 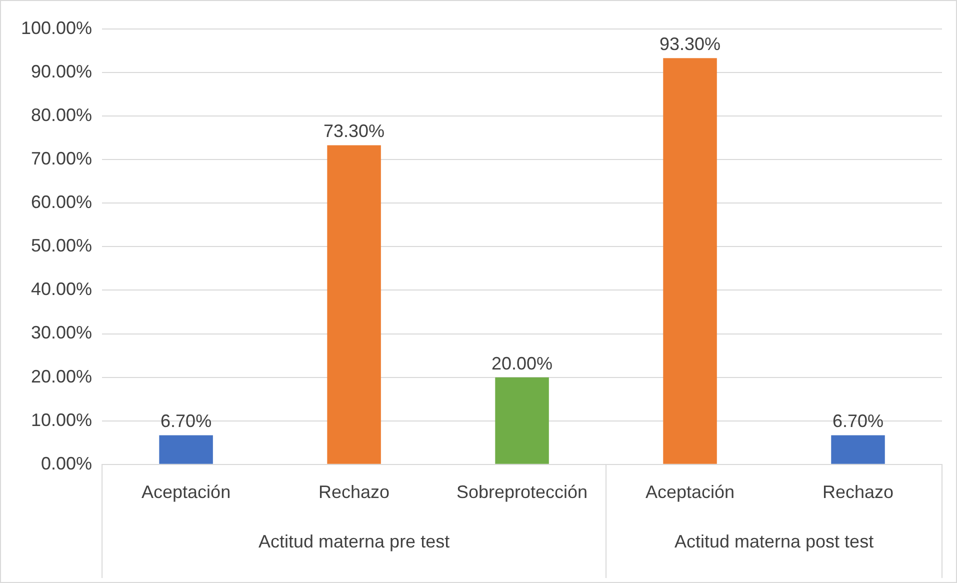 I want to click on y-tick-label: 30.00%, so click(x=61, y=332).